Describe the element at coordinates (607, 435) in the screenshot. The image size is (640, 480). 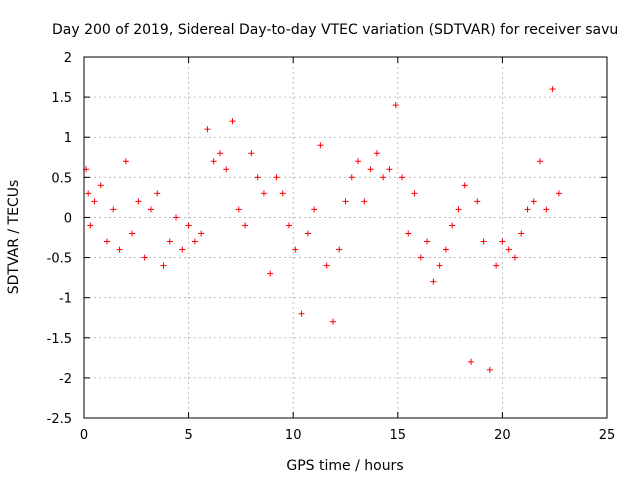
I see `x-tick-label: 25` at that location.